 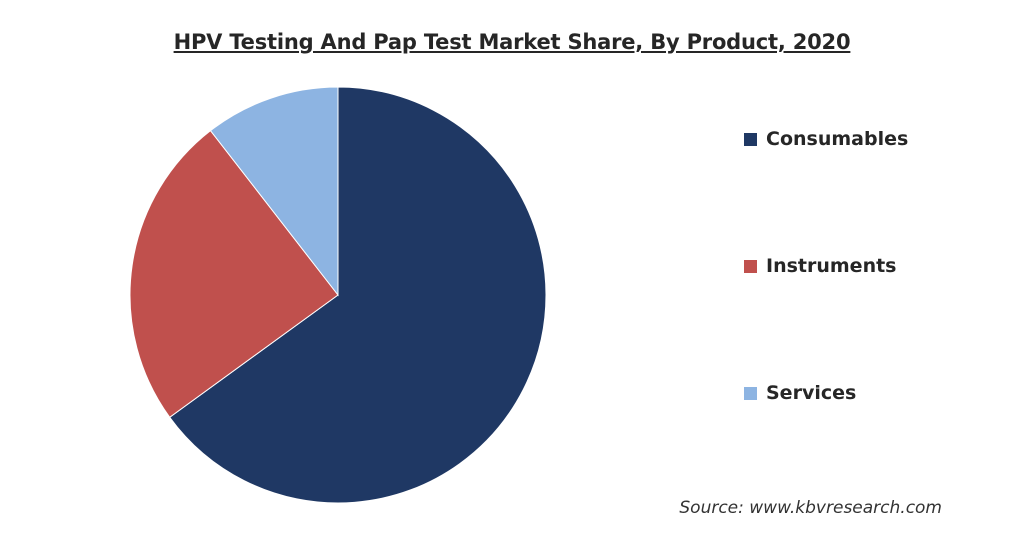 What do you see at coordinates (831, 266) in the screenshot?
I see `legend-label-instruments: Instruments` at bounding box center [831, 266].